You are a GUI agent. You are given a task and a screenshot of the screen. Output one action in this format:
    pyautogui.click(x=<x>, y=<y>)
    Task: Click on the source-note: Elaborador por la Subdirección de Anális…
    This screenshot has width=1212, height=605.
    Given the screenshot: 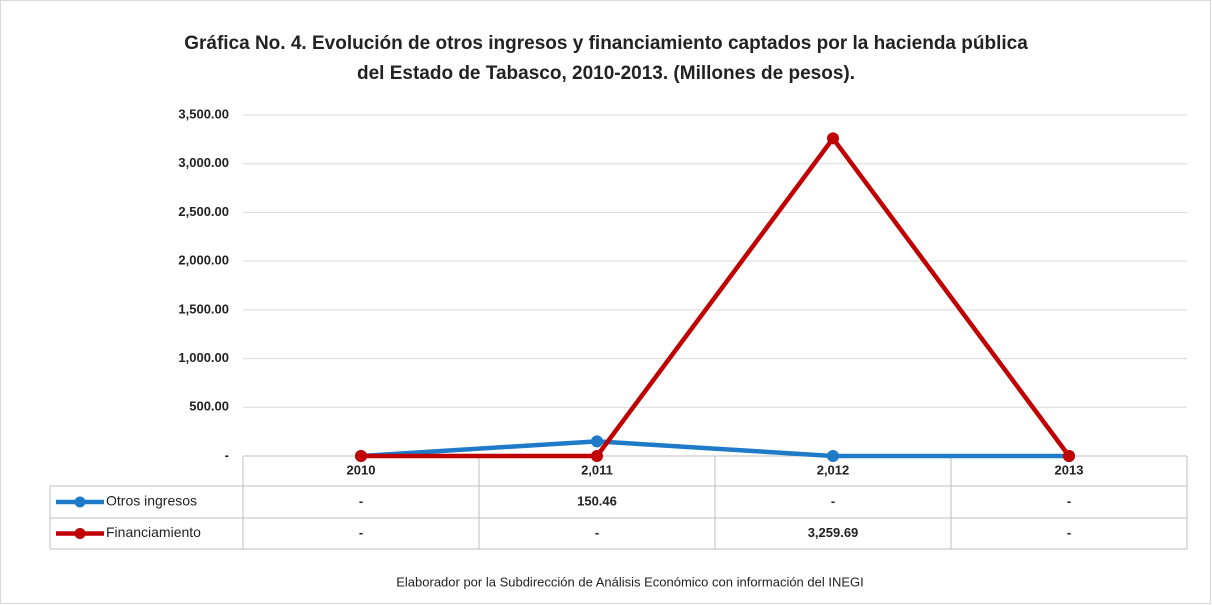 What is the action you would take?
    pyautogui.click(x=630, y=581)
    